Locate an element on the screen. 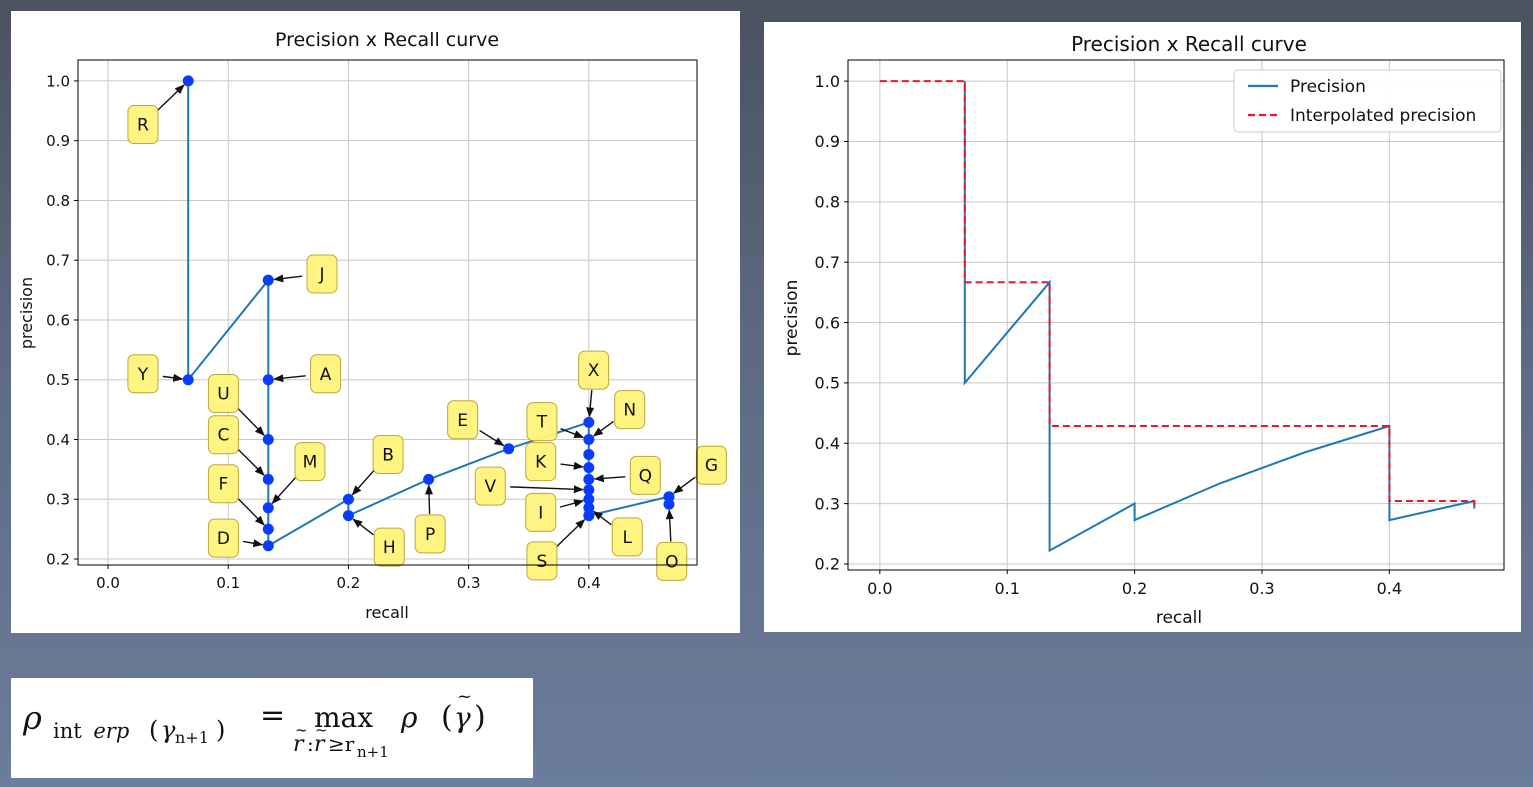  formula-limit-tilde-2: ~ is located at coordinates (321, 730).